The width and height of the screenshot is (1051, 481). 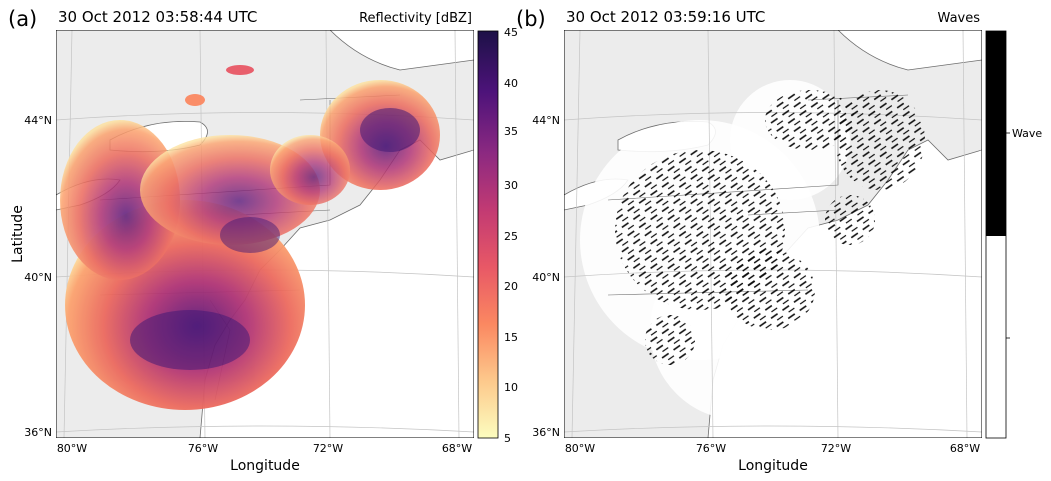 I want to click on cb-tick-25: 25, so click(x=511, y=236).